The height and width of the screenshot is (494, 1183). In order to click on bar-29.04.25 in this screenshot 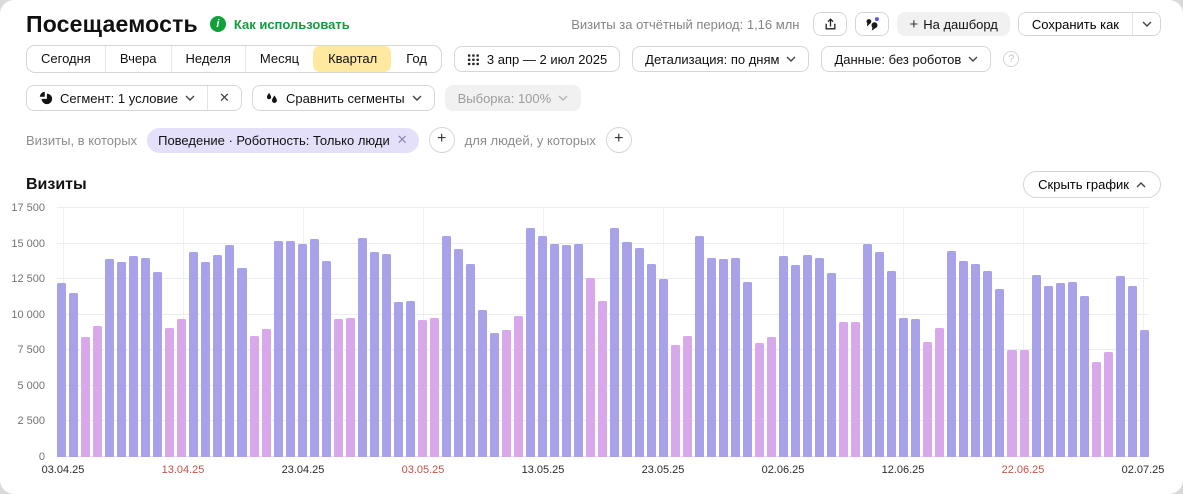, I will do `click(374, 354)`.